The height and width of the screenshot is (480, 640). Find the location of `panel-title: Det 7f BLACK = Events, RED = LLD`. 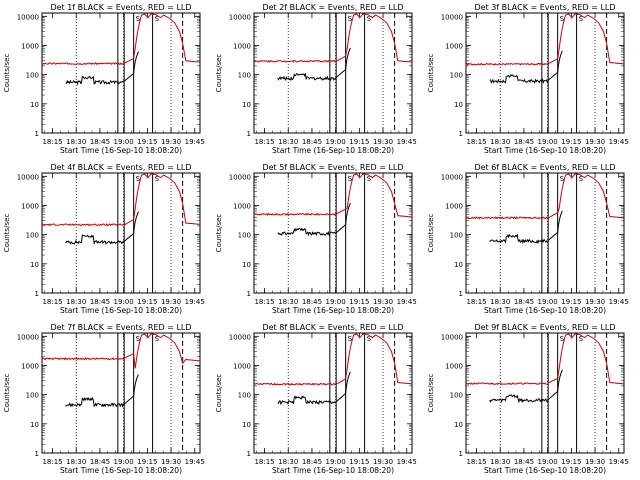

panel-title: Det 7f BLACK = Events, RED = LLD is located at coordinates (120, 327).